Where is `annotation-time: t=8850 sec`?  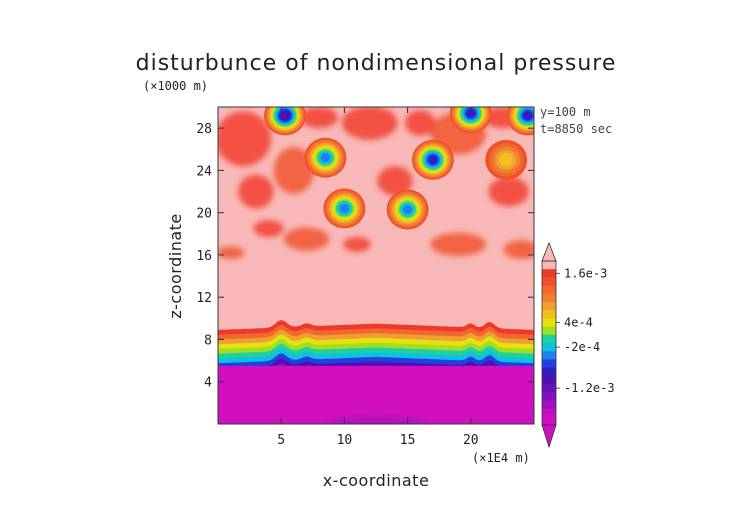
annotation-time: t=8850 sec is located at coordinates (576, 129).